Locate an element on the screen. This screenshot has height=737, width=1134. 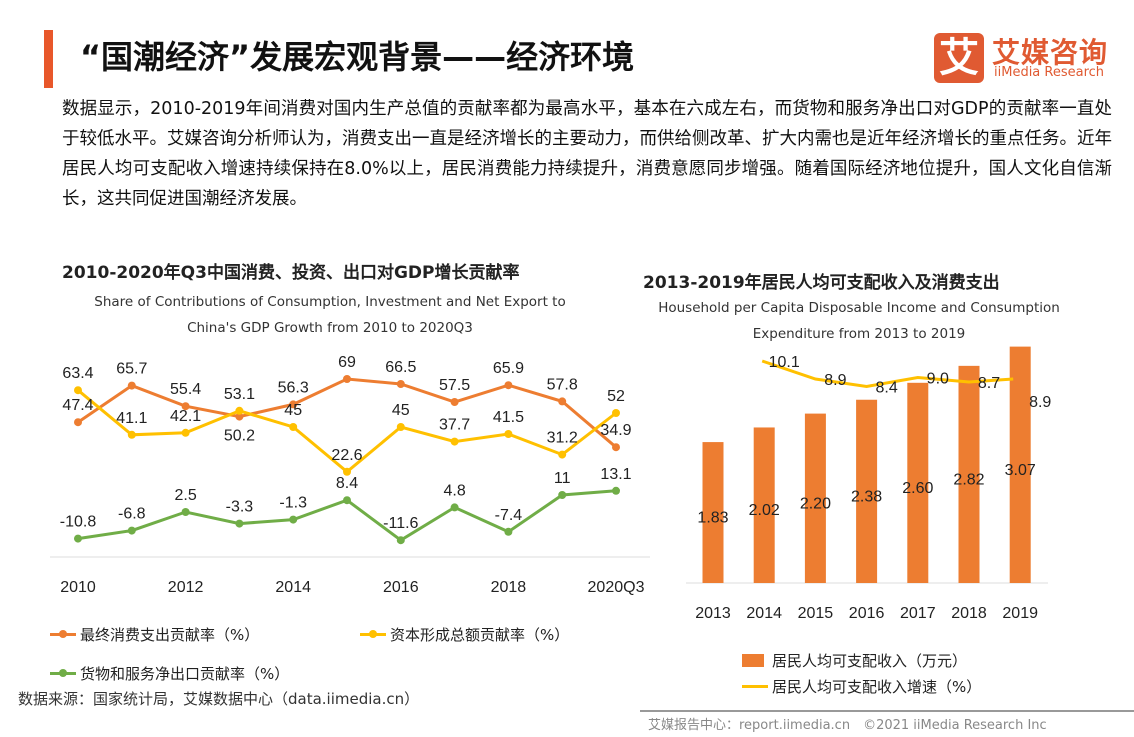
data-label: 63.4 is located at coordinates (77, 373).